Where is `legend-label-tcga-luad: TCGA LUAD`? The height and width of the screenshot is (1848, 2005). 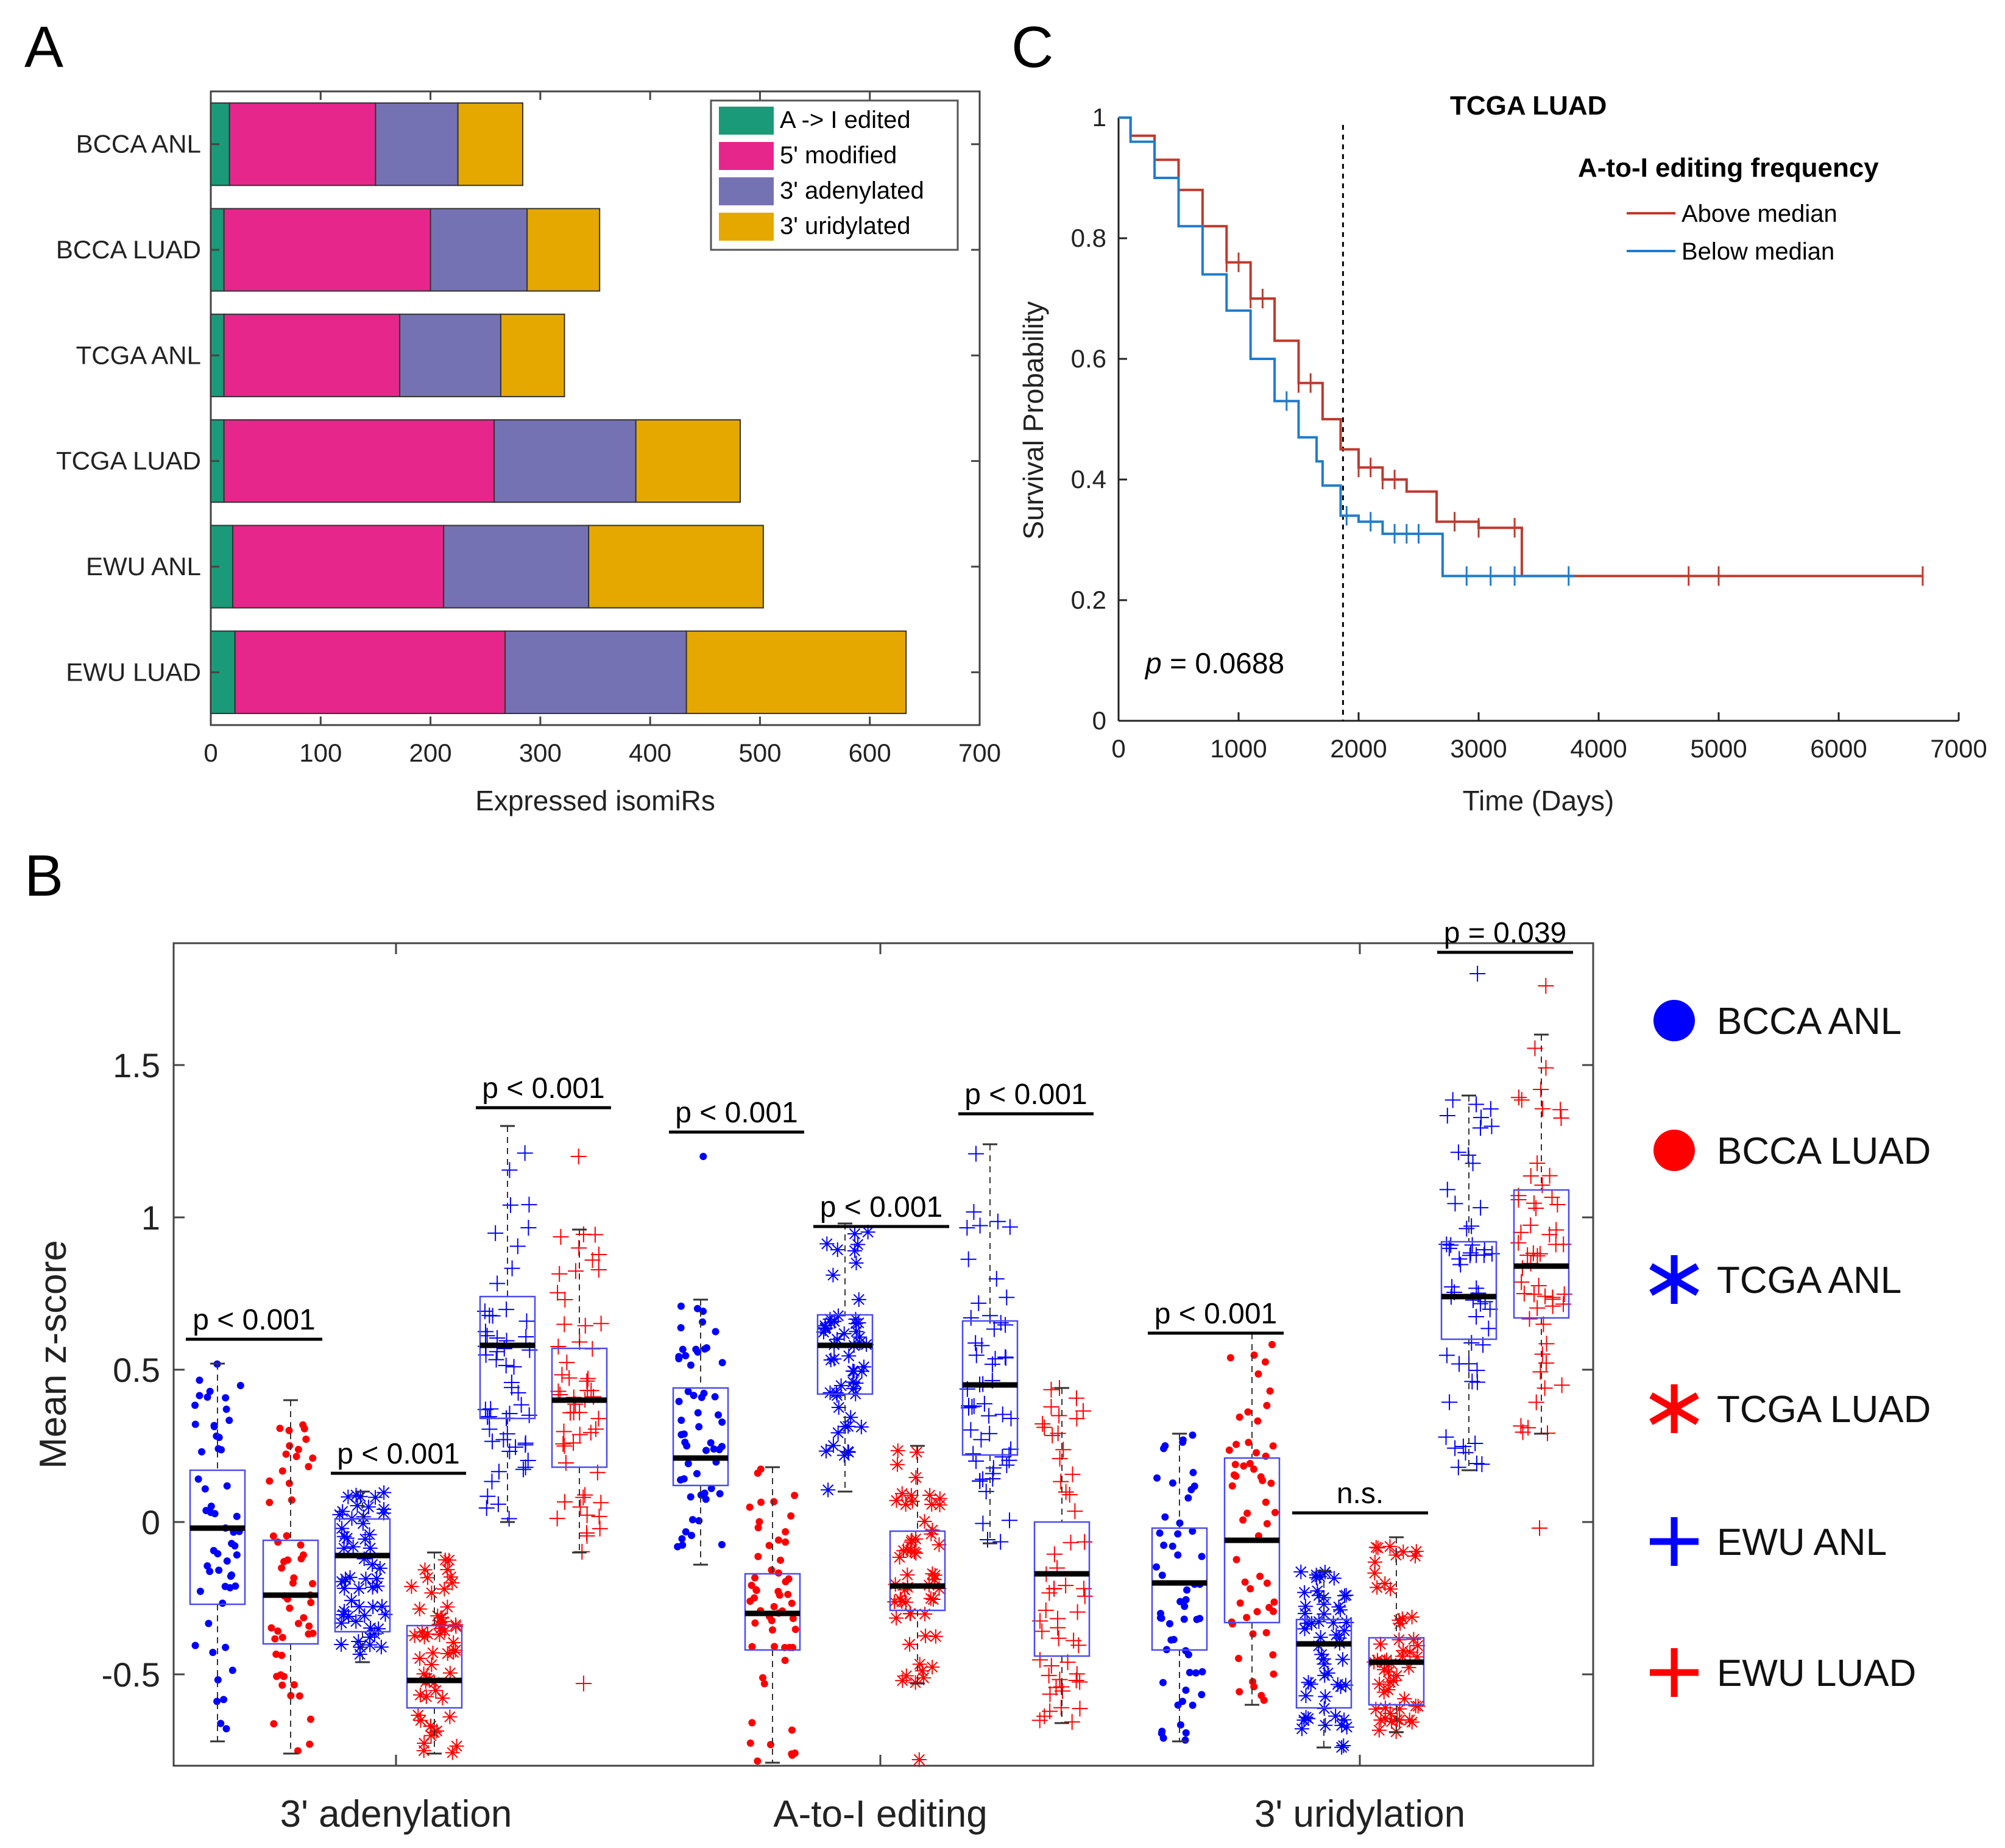 legend-label-tcga-luad: TCGA LUAD is located at coordinates (1824, 1410).